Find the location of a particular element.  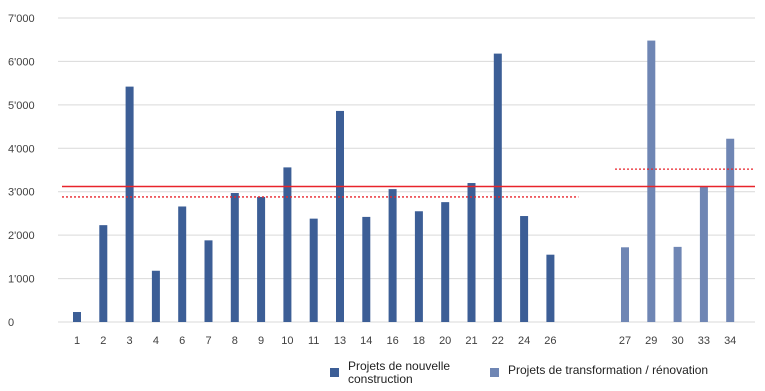

x-tick-label: 21 is located at coordinates (471, 341).